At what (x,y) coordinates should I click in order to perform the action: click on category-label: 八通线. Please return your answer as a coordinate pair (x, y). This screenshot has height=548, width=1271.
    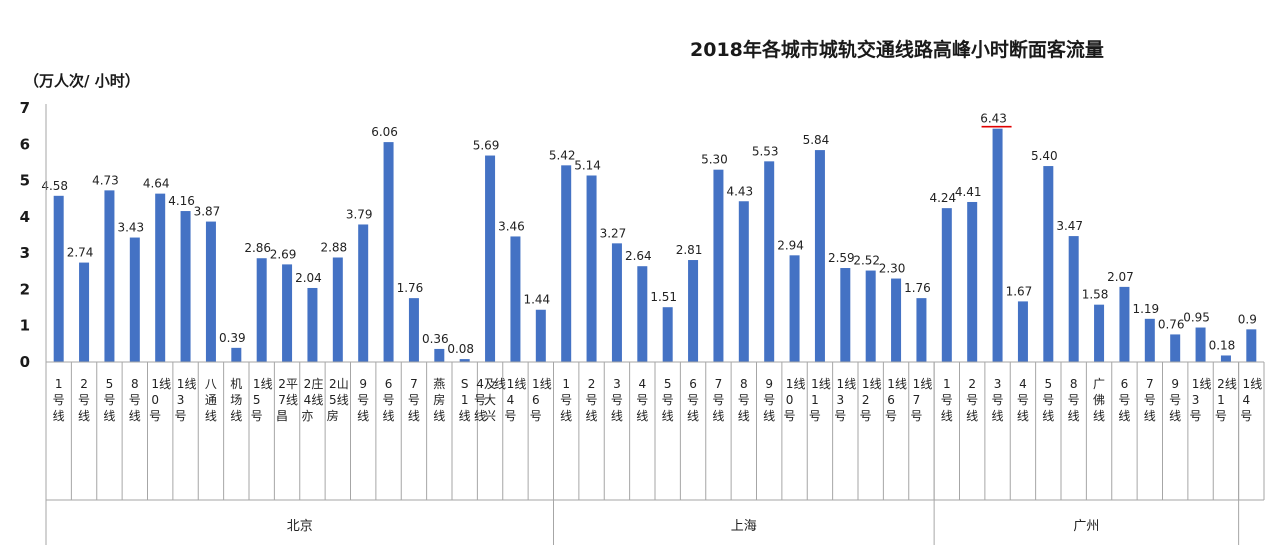
    Looking at the image, I should click on (211, 400).